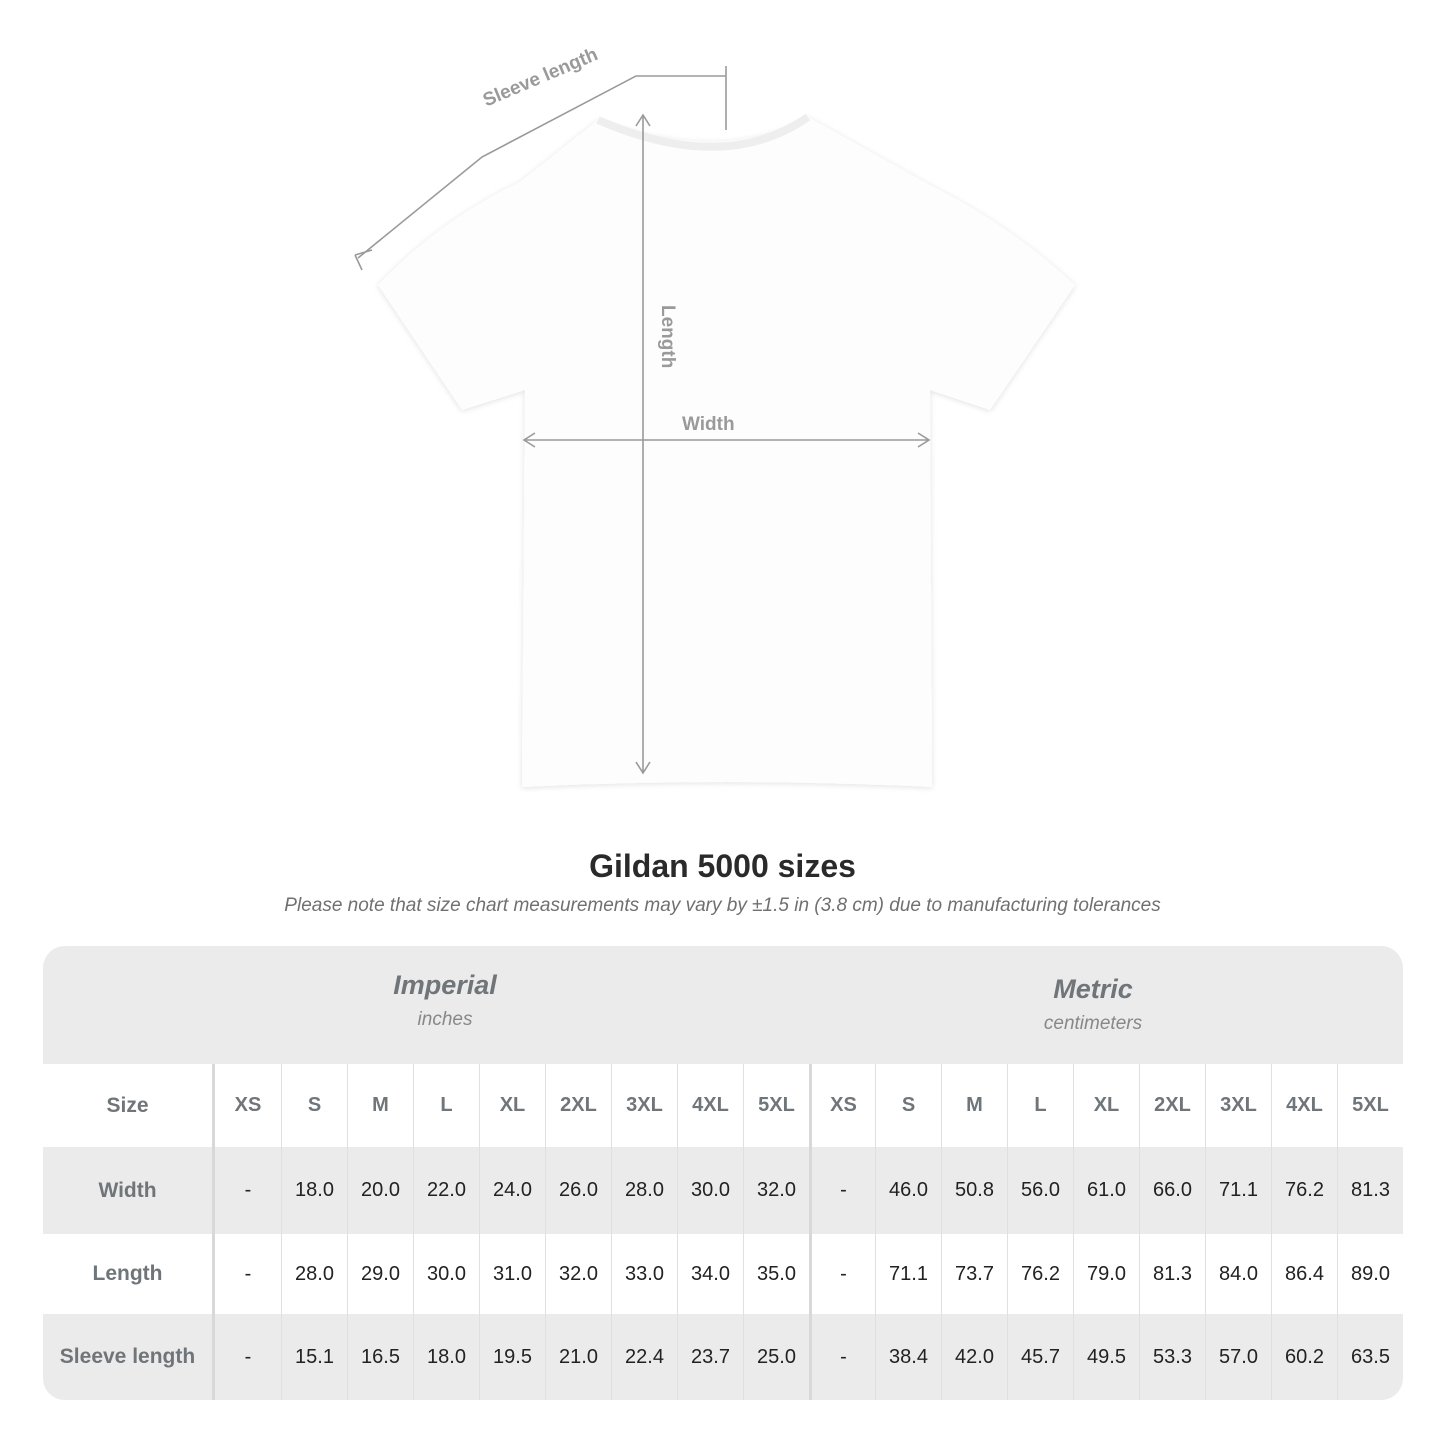 The height and width of the screenshot is (1445, 1445). Describe the element at coordinates (512, 1190) in the screenshot. I see `table-cell: 24.0` at that location.